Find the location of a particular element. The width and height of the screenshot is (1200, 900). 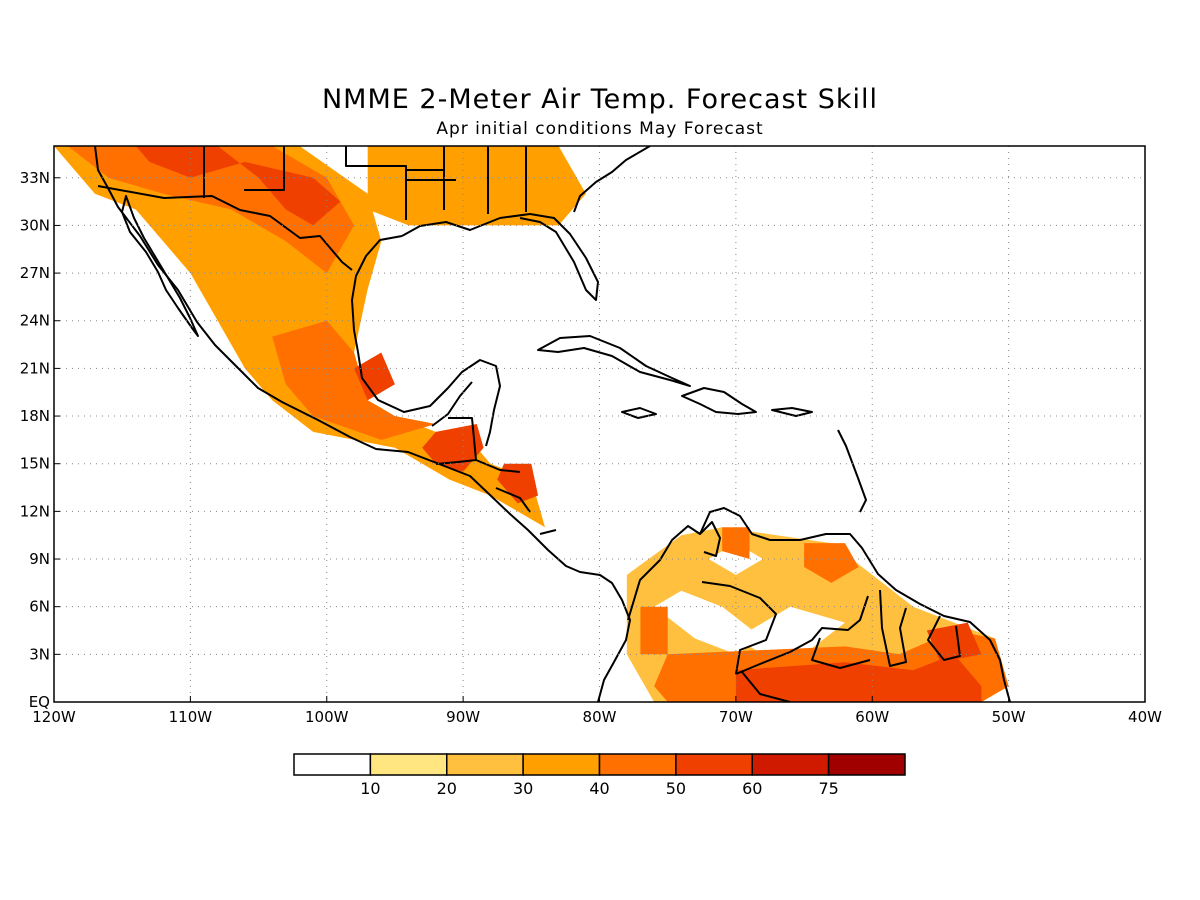

colorbar: 10 20 30 40 50 60 75 is located at coordinates (599, 775).